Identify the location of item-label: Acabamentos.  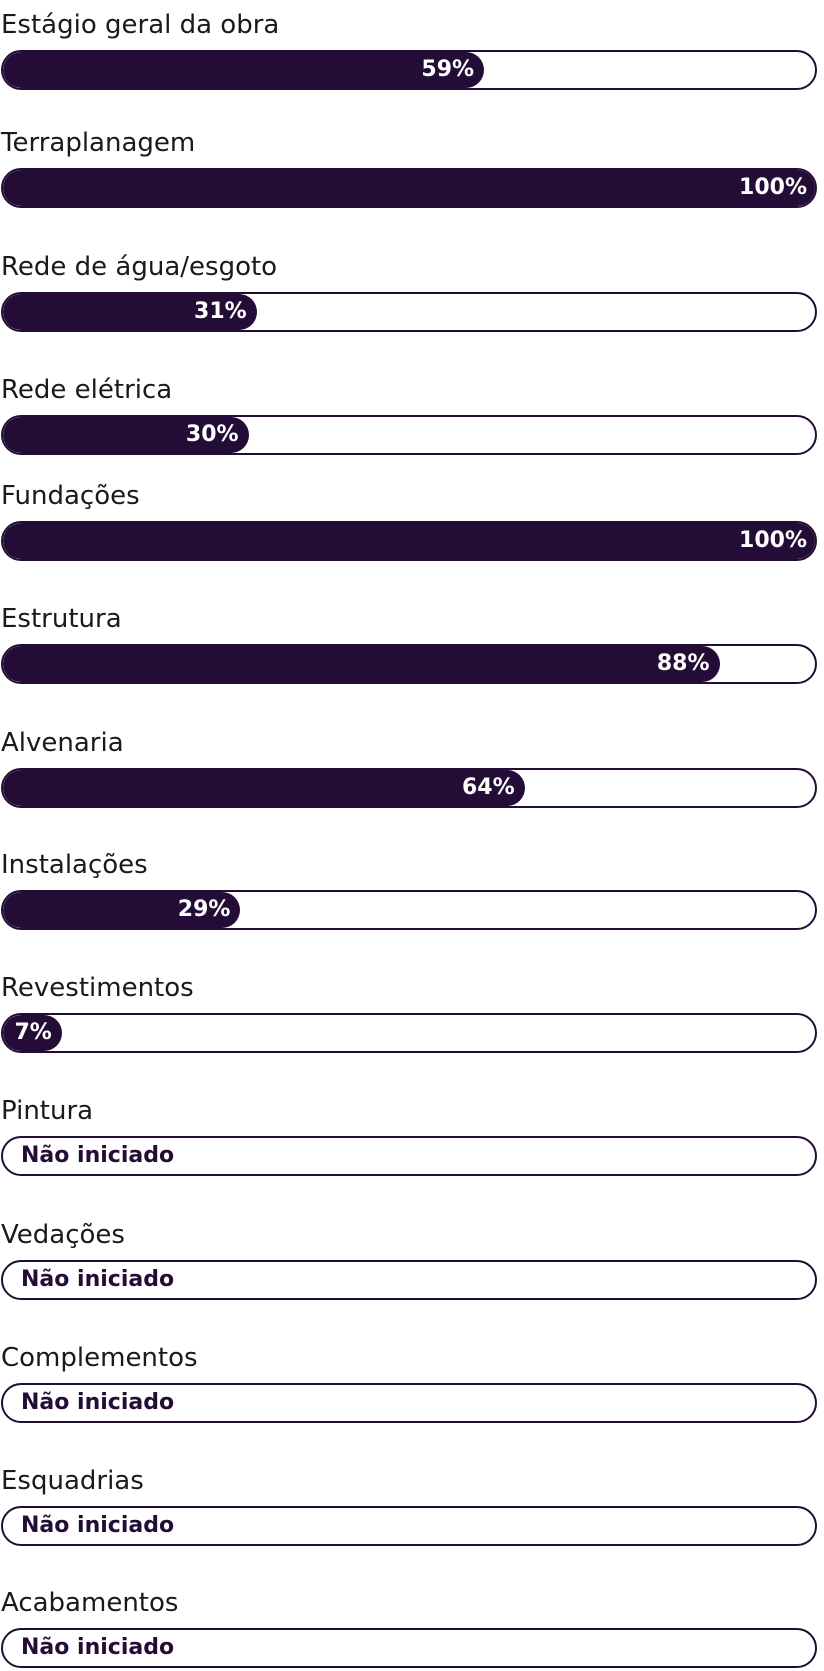
(90, 1603).